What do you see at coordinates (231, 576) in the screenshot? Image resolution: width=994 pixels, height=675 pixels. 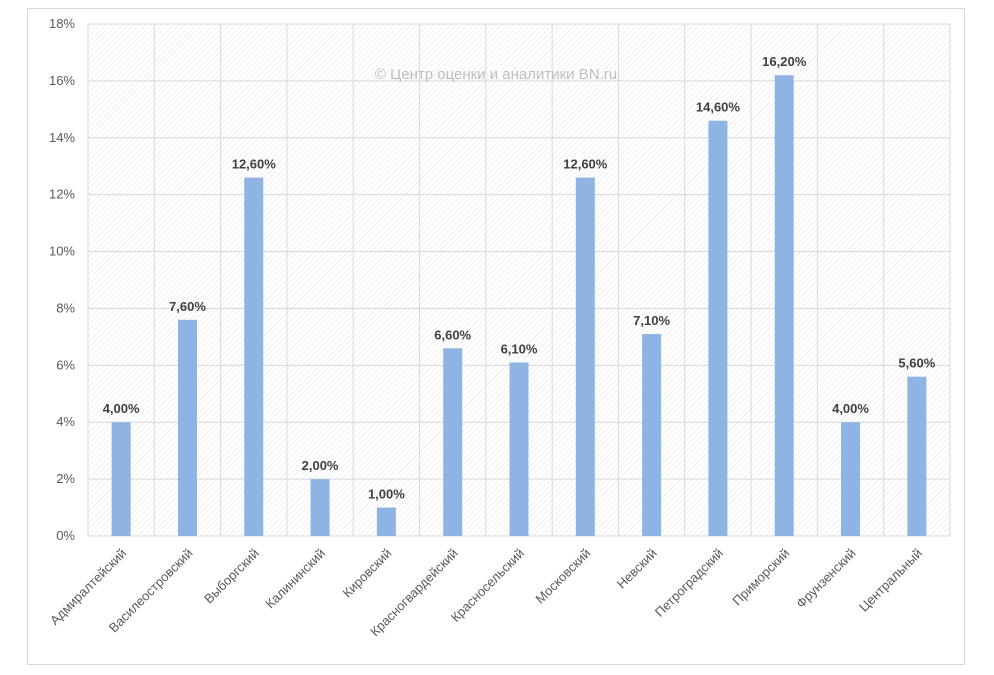 I see `x-category-label: Выборгский` at bounding box center [231, 576].